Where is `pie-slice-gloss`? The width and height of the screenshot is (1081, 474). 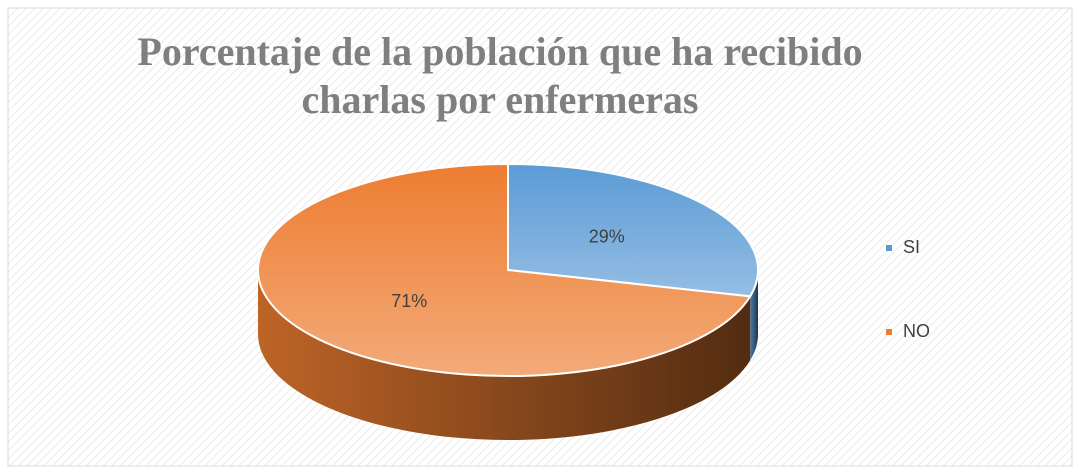
pie-slice-gloss is located at coordinates (633, 230).